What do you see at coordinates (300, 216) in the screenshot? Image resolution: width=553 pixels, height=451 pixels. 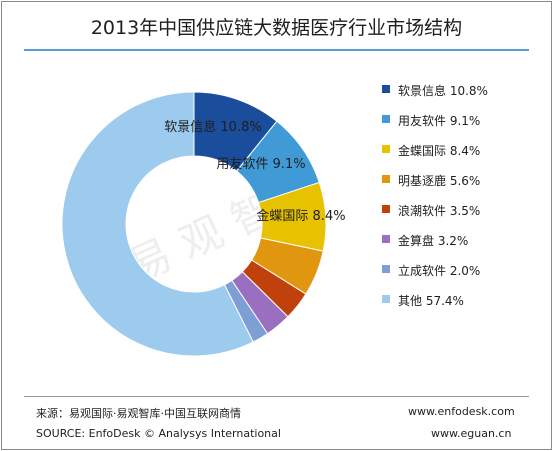 I see `data-label-2: 金蝶国际 8.4%` at bounding box center [300, 216].